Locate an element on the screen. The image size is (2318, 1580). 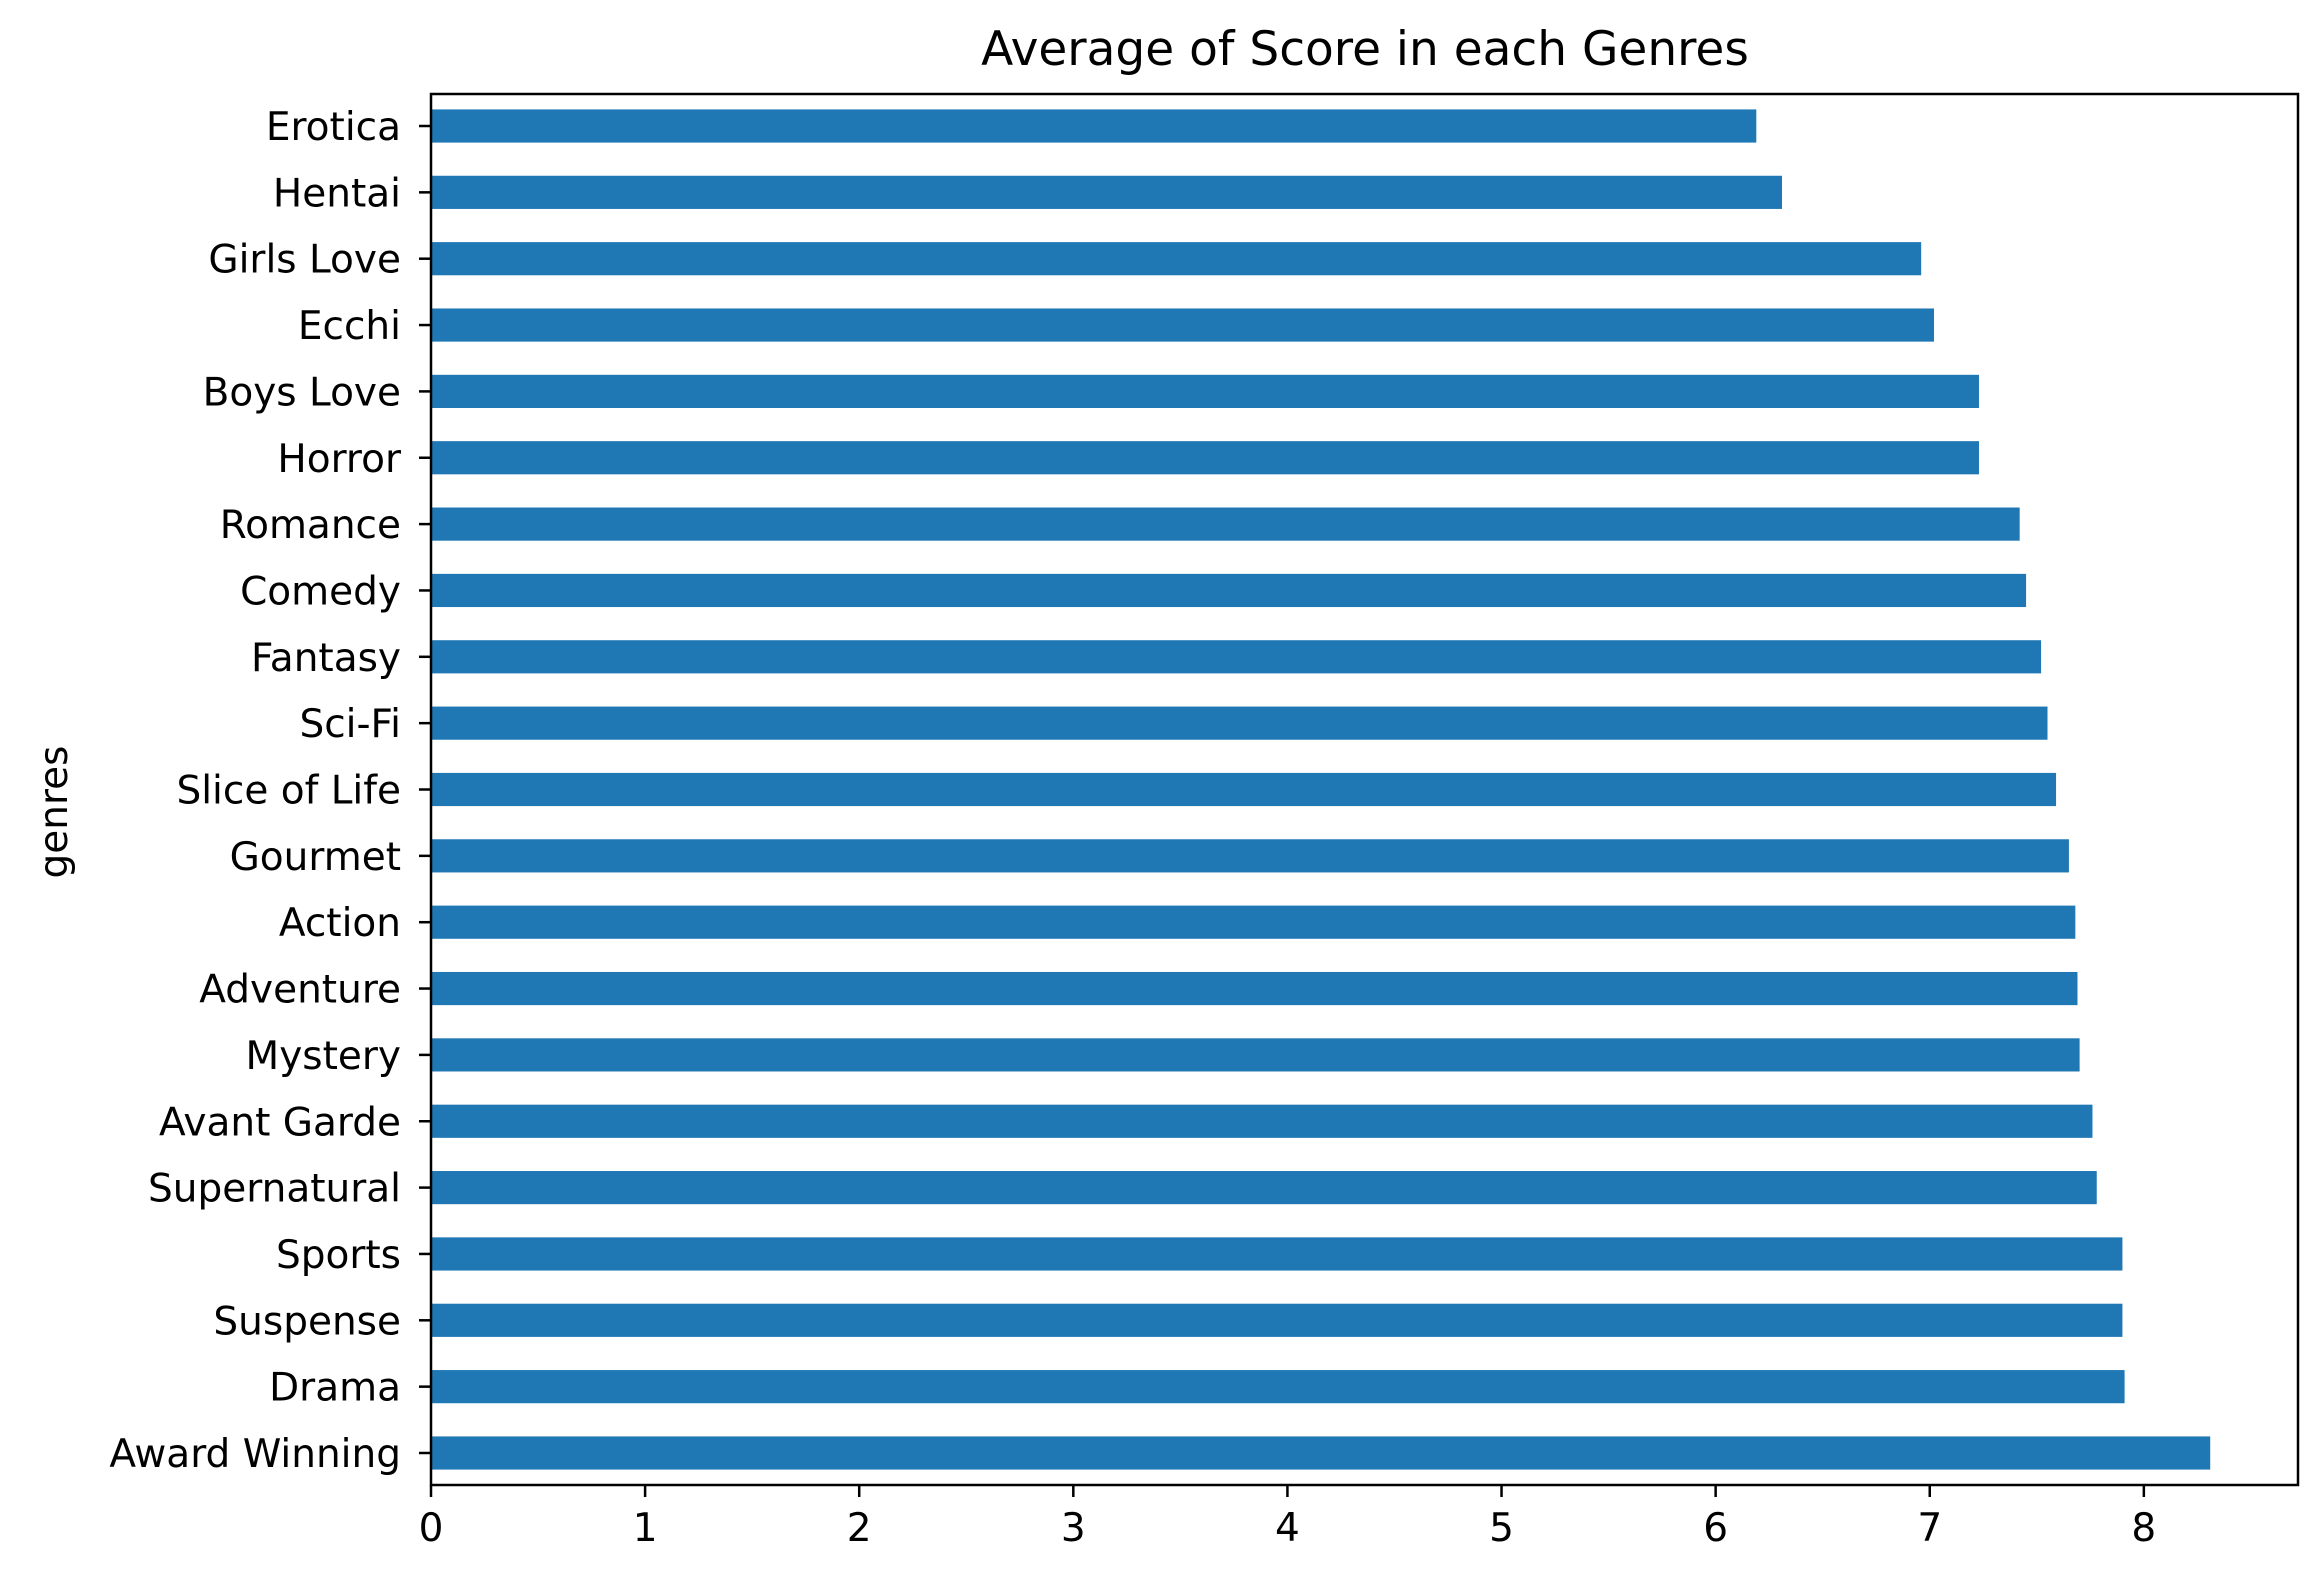
y-tick-label: Avant Garde is located at coordinates (280, 1122).